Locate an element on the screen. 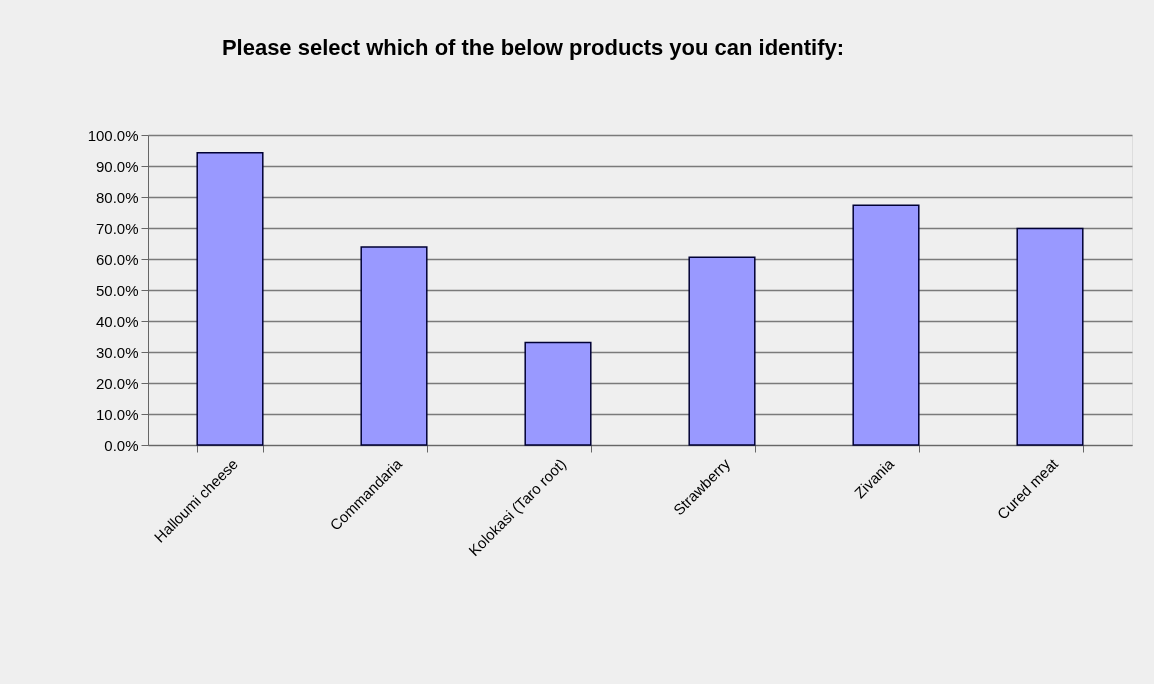  y-tick-label: 70.0% is located at coordinates (117, 228).